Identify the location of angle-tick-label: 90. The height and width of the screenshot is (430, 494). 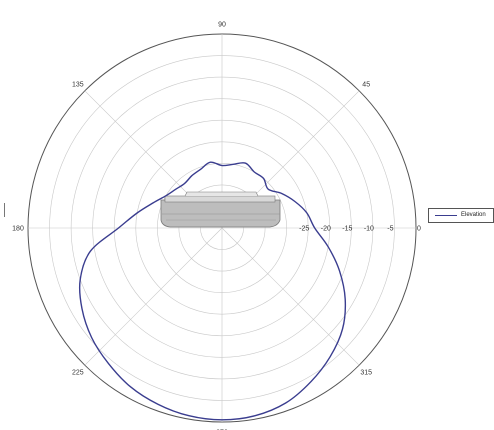
(222, 25).